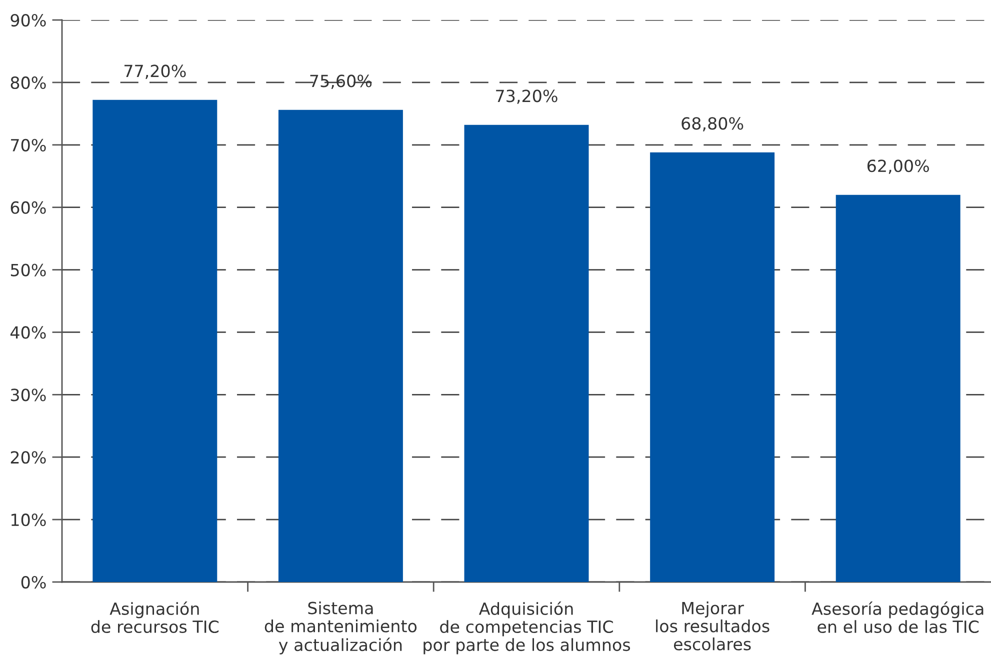  I want to click on data-label: 77,20%, so click(155, 71).